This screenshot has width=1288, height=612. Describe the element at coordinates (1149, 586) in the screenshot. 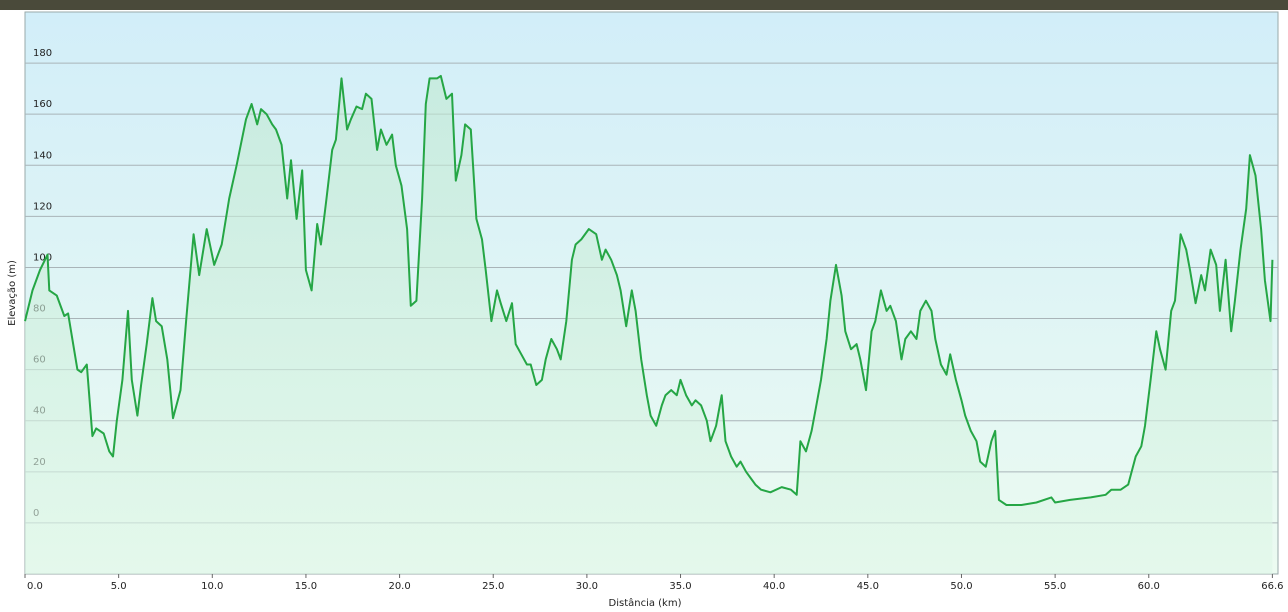

I see `x-tick-label: 60.0` at that location.